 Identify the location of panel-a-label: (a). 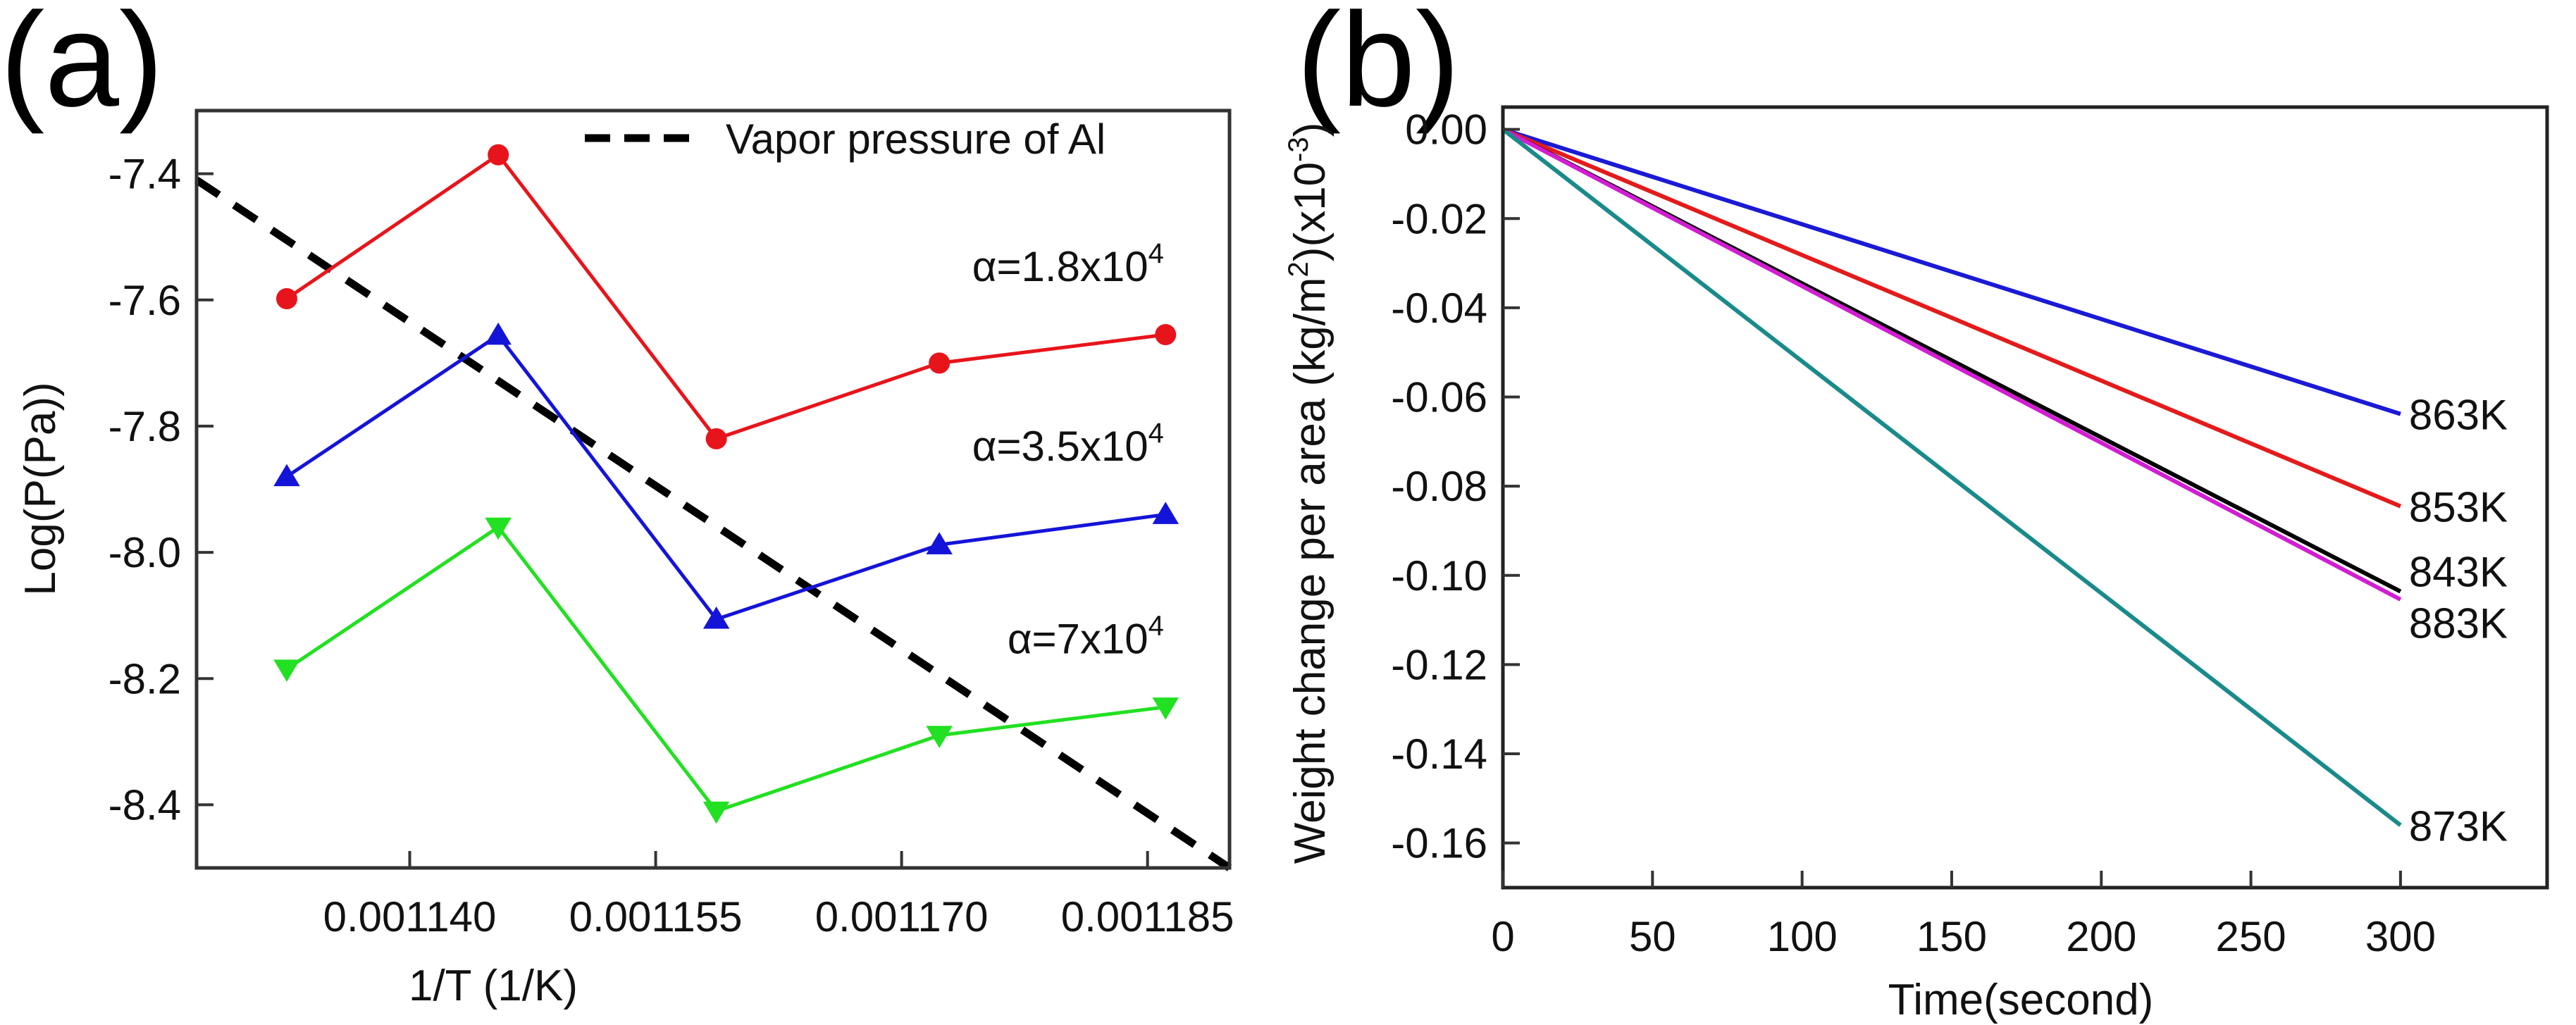
(81, 67).